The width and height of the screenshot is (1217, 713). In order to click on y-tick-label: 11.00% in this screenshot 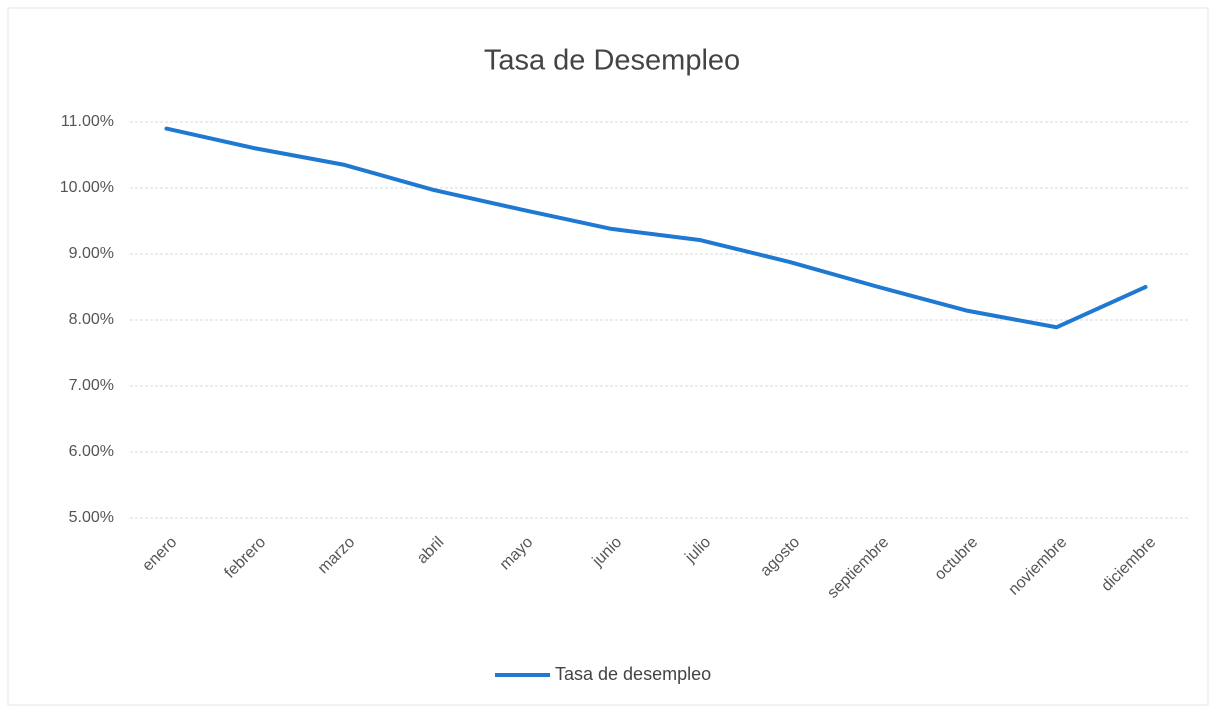, I will do `click(87, 121)`.